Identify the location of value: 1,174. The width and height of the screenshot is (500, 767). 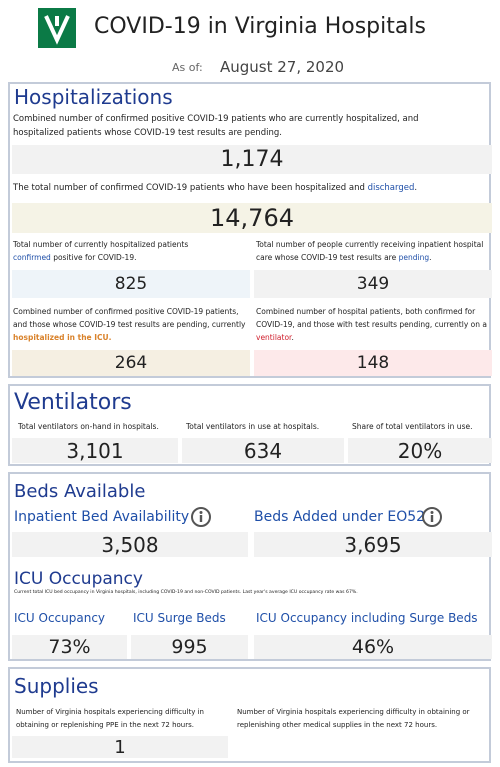
(252, 159).